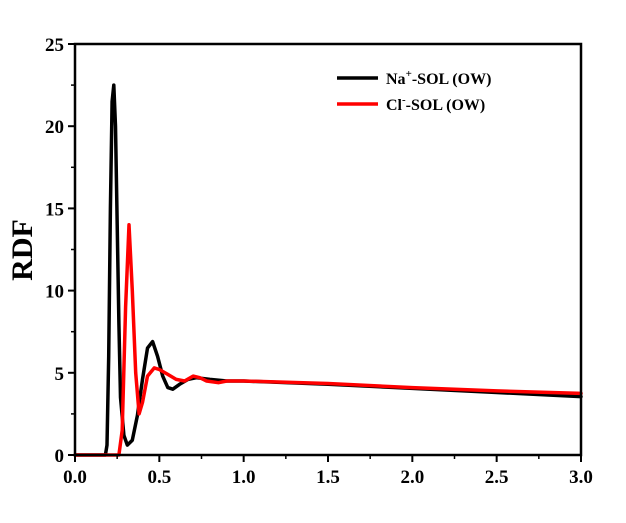 This screenshot has height=523, width=626. I want to click on legend-label-0: Na+-SOL (OW), so click(438, 78).